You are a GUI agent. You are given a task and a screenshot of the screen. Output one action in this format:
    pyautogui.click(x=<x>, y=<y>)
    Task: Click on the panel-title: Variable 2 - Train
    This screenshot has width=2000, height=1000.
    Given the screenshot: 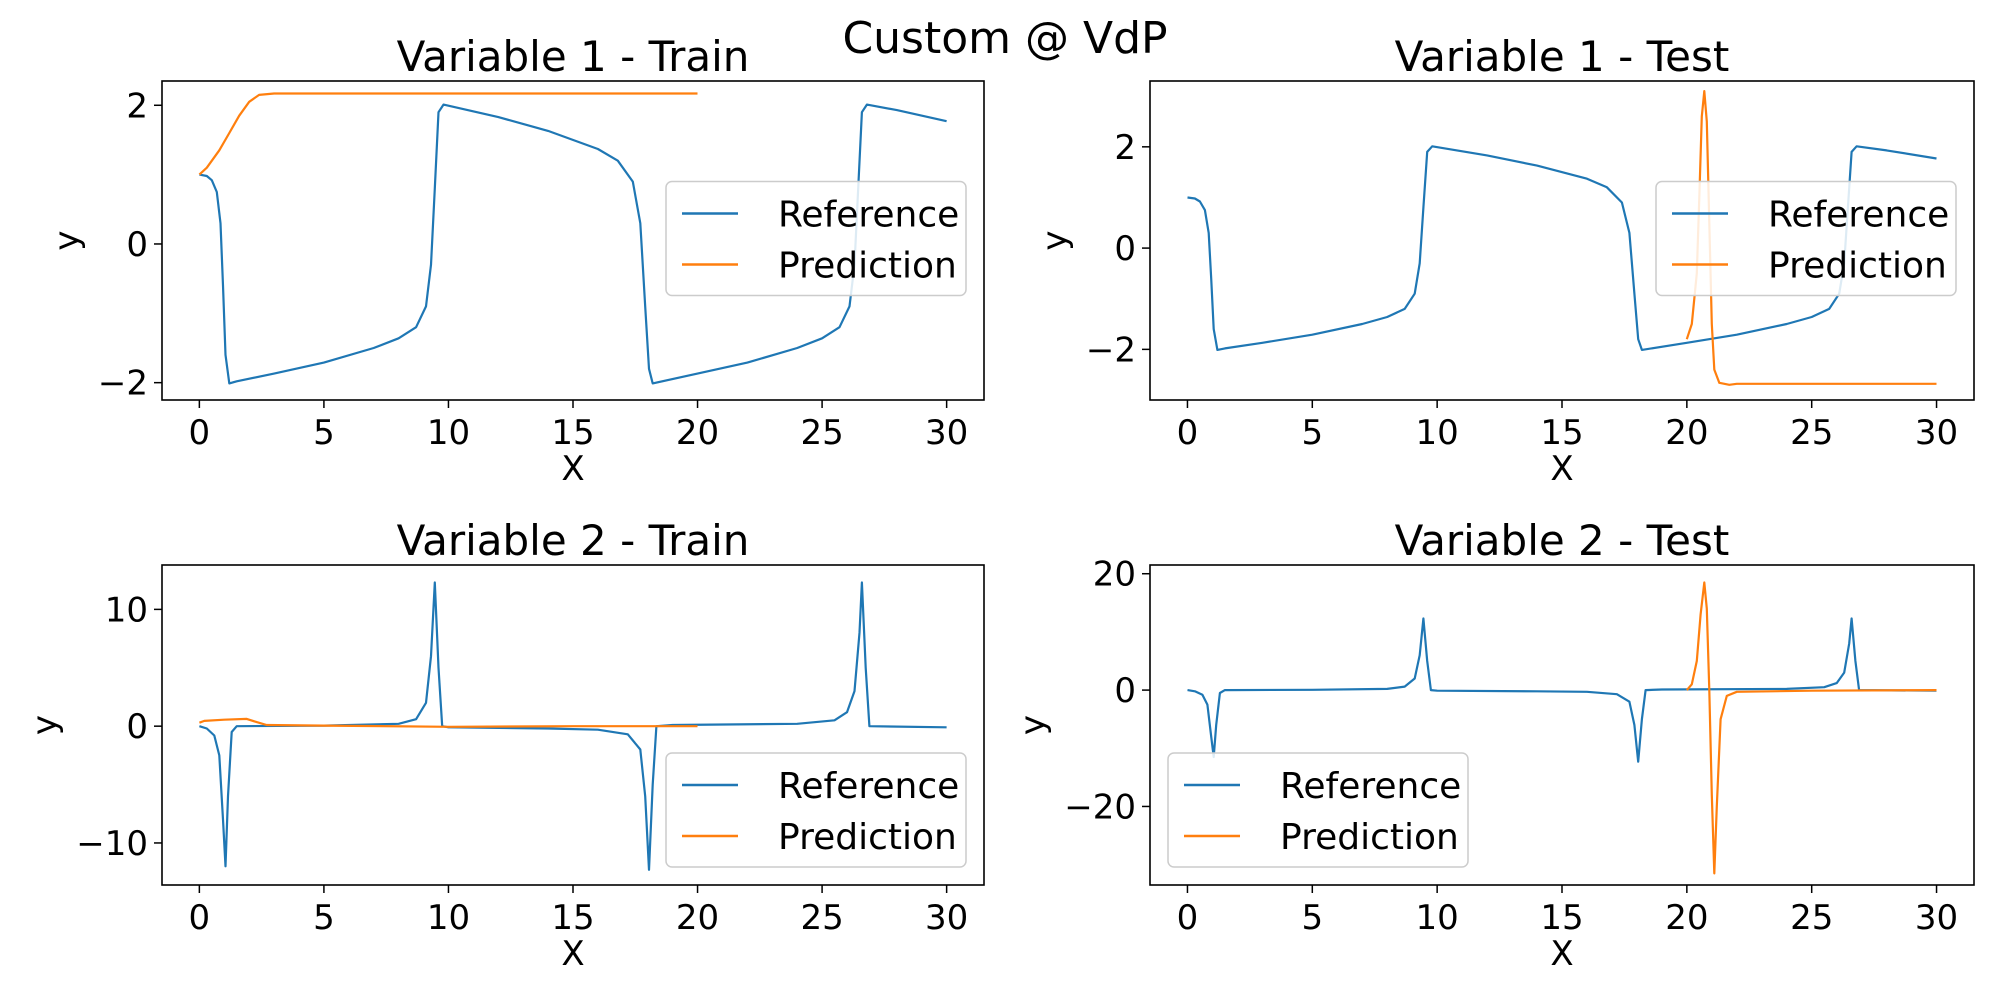 What is the action you would take?
    pyautogui.click(x=573, y=540)
    